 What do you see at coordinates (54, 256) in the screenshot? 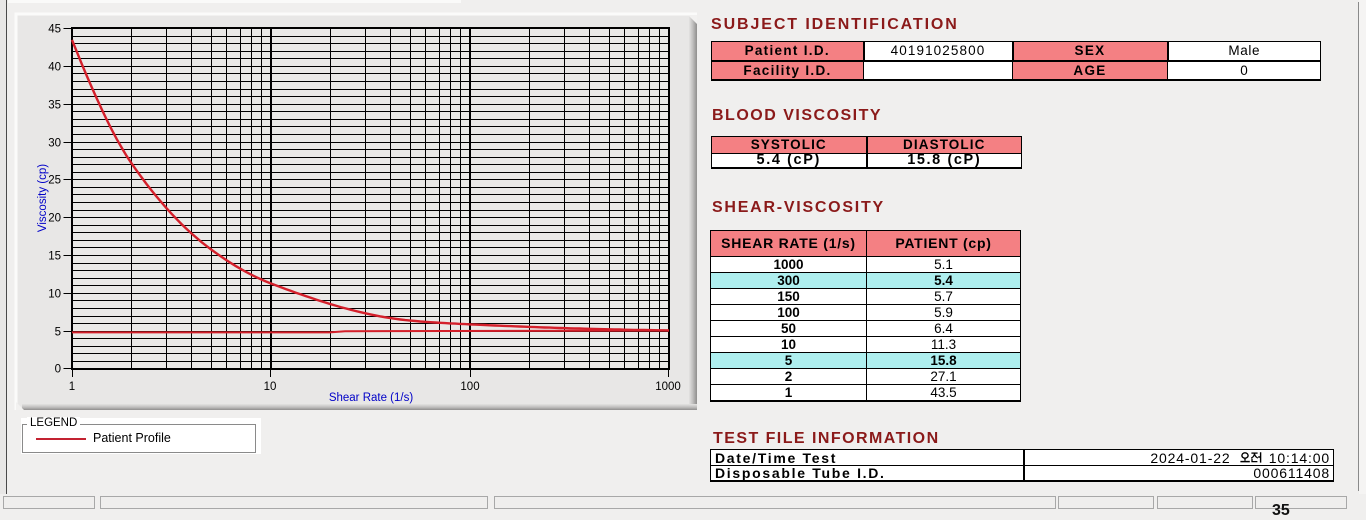
I see `svg-text: 15` at bounding box center [54, 256].